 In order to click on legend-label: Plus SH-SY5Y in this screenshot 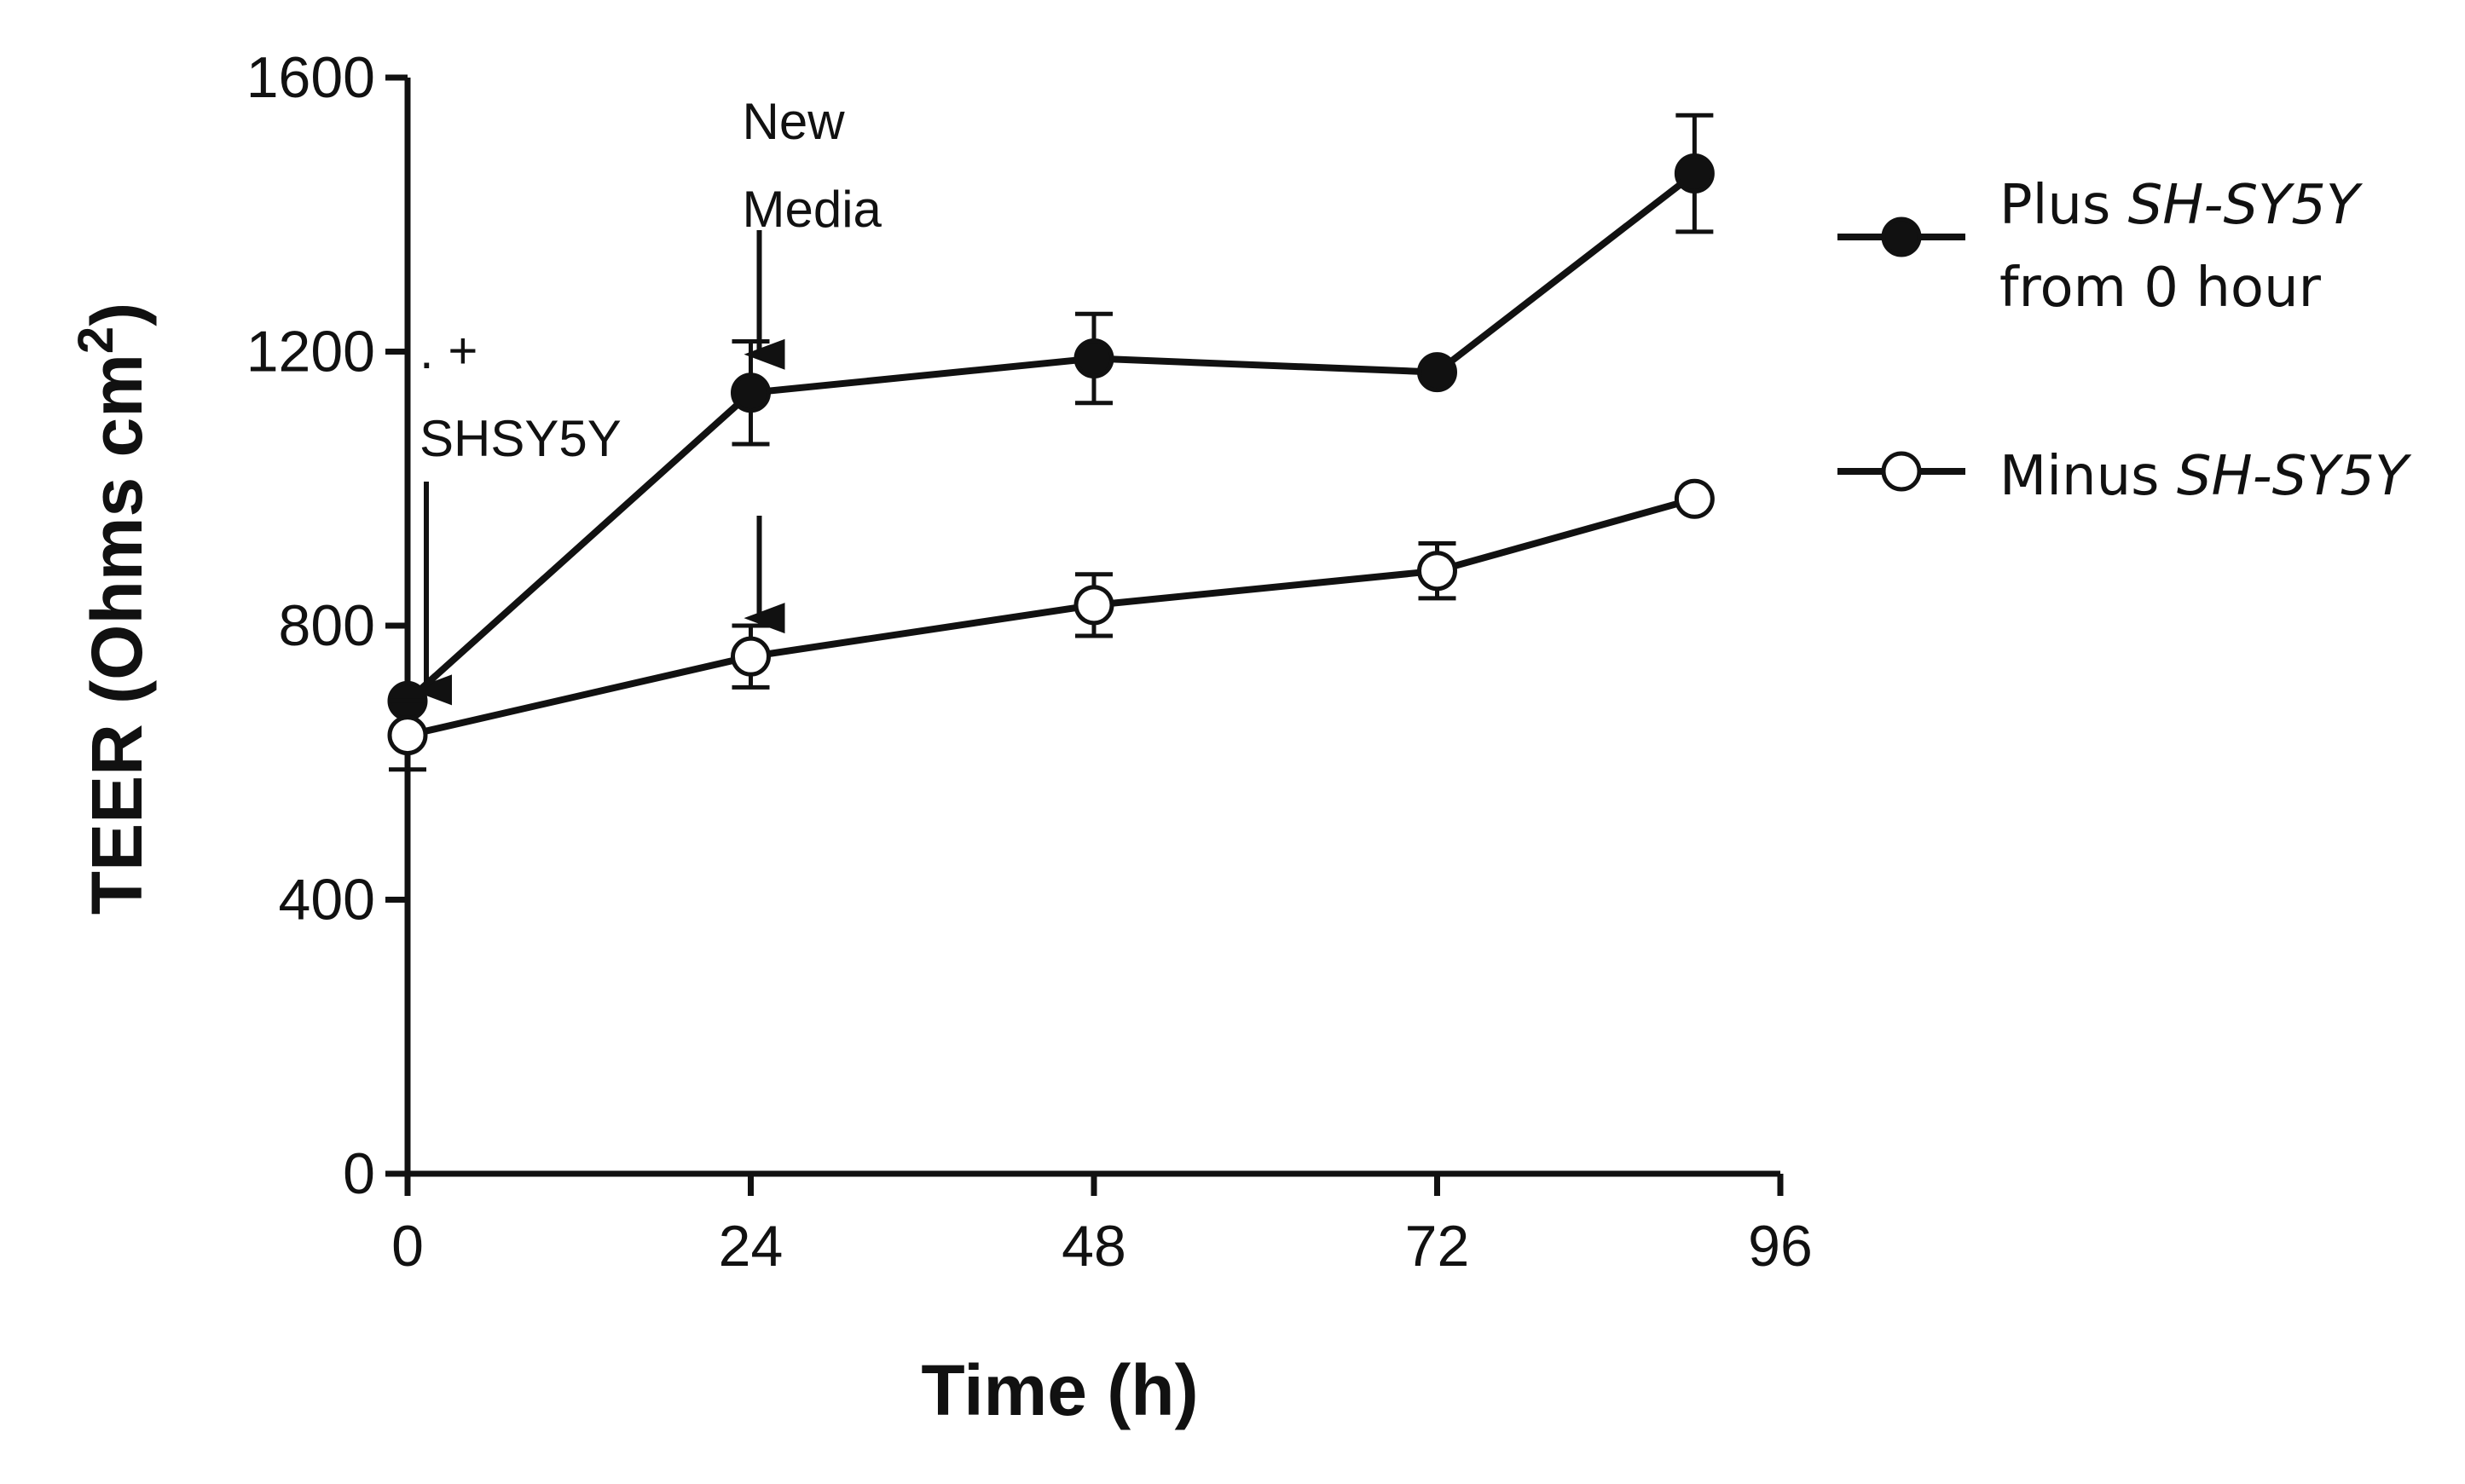, I will do `click(2181, 205)`.